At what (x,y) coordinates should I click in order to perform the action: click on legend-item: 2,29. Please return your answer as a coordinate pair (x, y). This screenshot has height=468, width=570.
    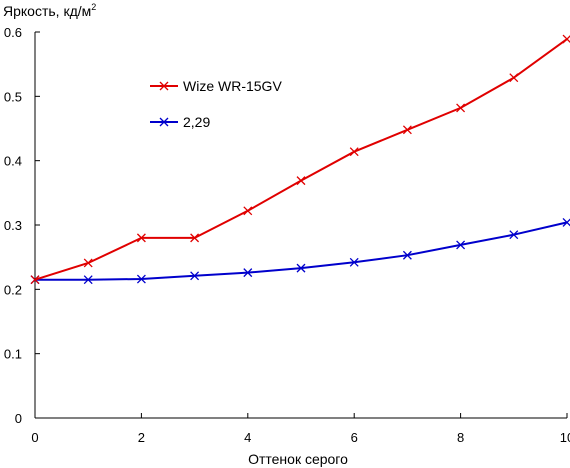
    Looking at the image, I should click on (180, 122).